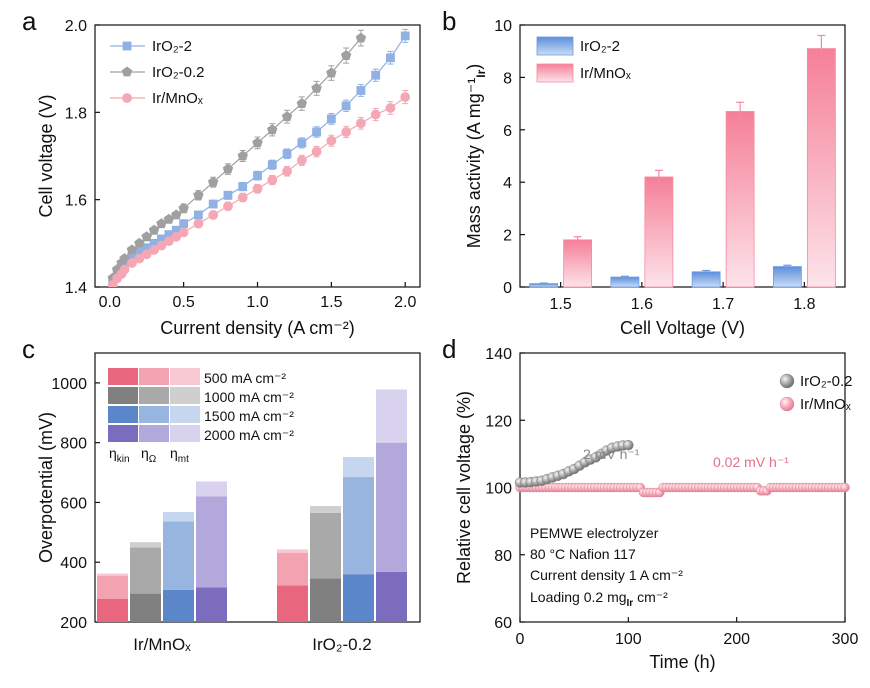 This screenshot has height=688, width=870. Describe the element at coordinates (257, 302) in the screenshot. I see `panel-a-xtick-label: 1.0` at that location.